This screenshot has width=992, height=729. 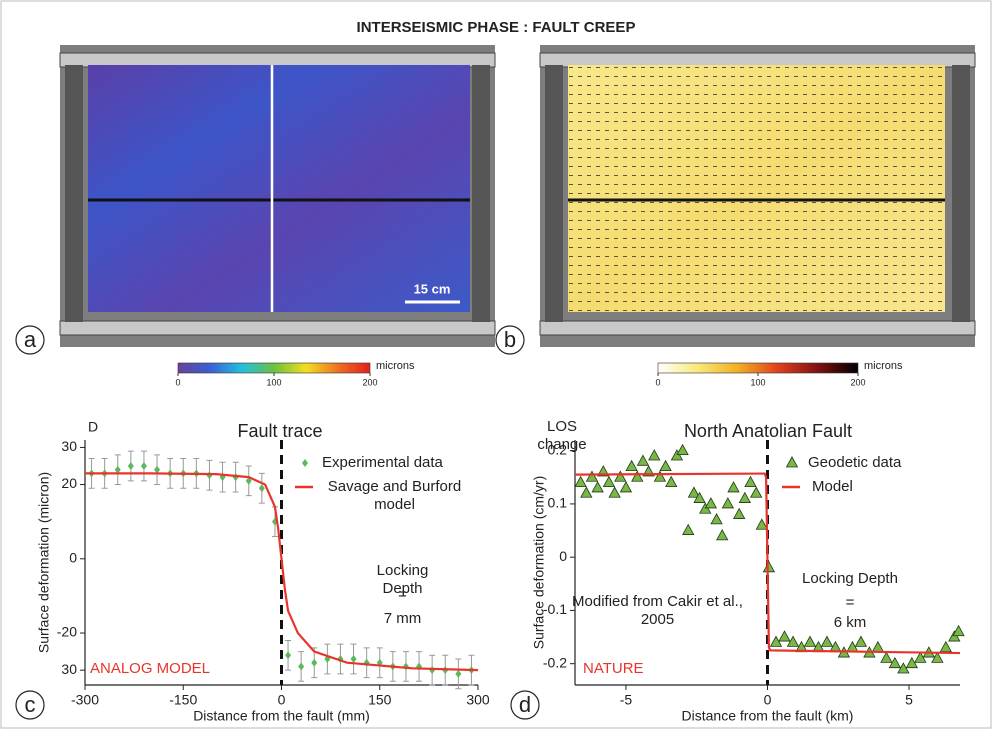 I want to click on figure-title: INTERSEISMIC PHASE : FAULT CREEP, so click(x=496, y=27).